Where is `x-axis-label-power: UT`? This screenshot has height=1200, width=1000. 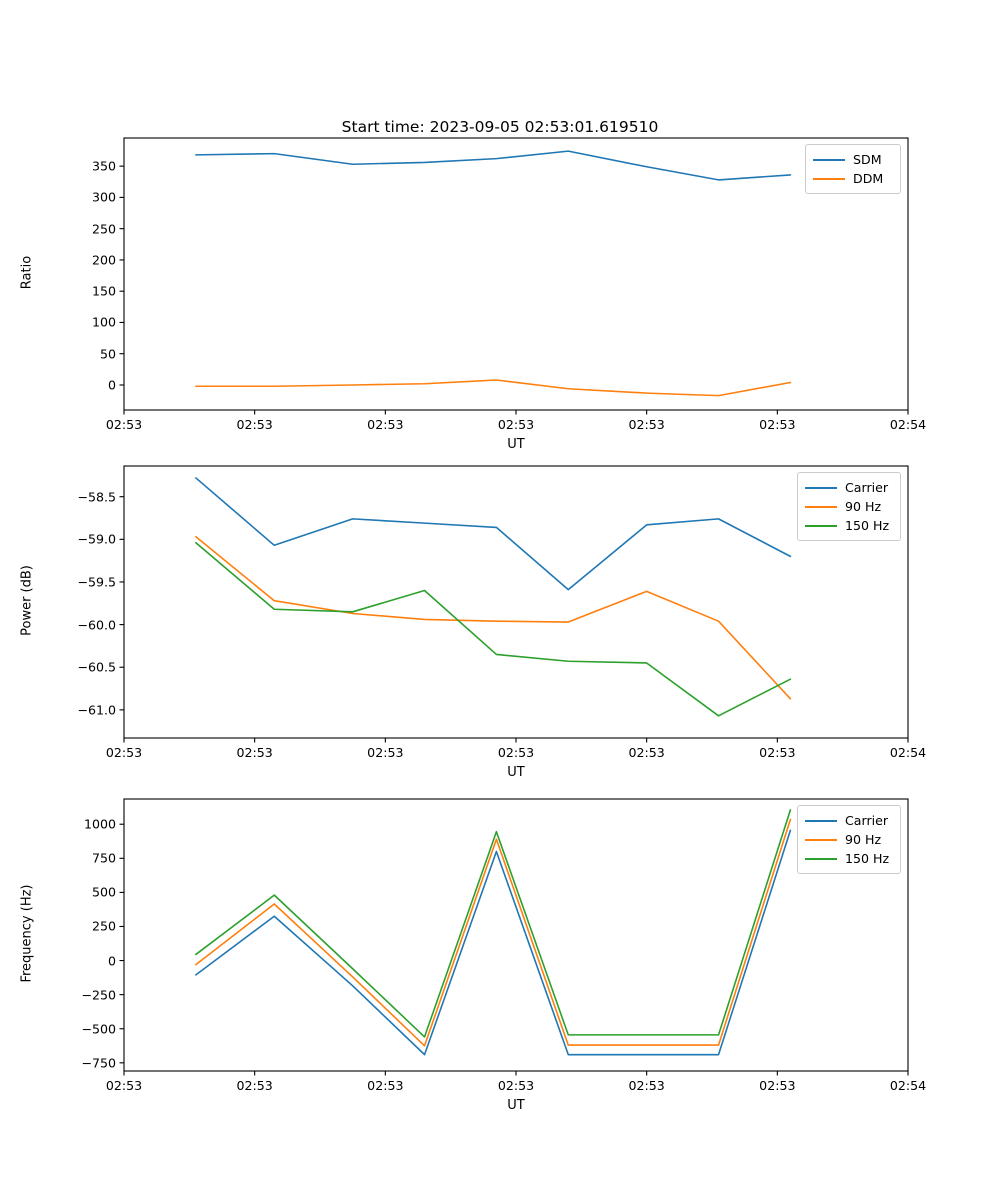
x-axis-label-power: UT is located at coordinates (516, 772).